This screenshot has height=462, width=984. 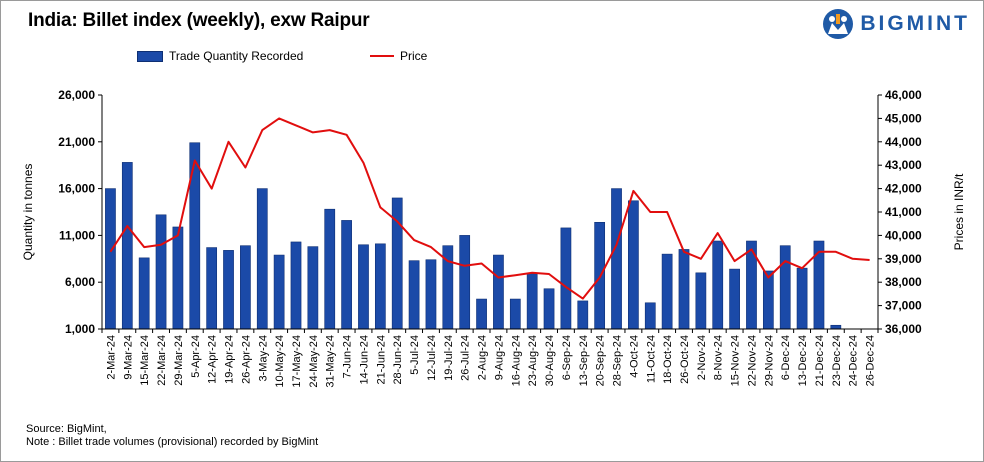 What do you see at coordinates (150, 56) in the screenshot?
I see `legend-bar-swatch` at bounding box center [150, 56].